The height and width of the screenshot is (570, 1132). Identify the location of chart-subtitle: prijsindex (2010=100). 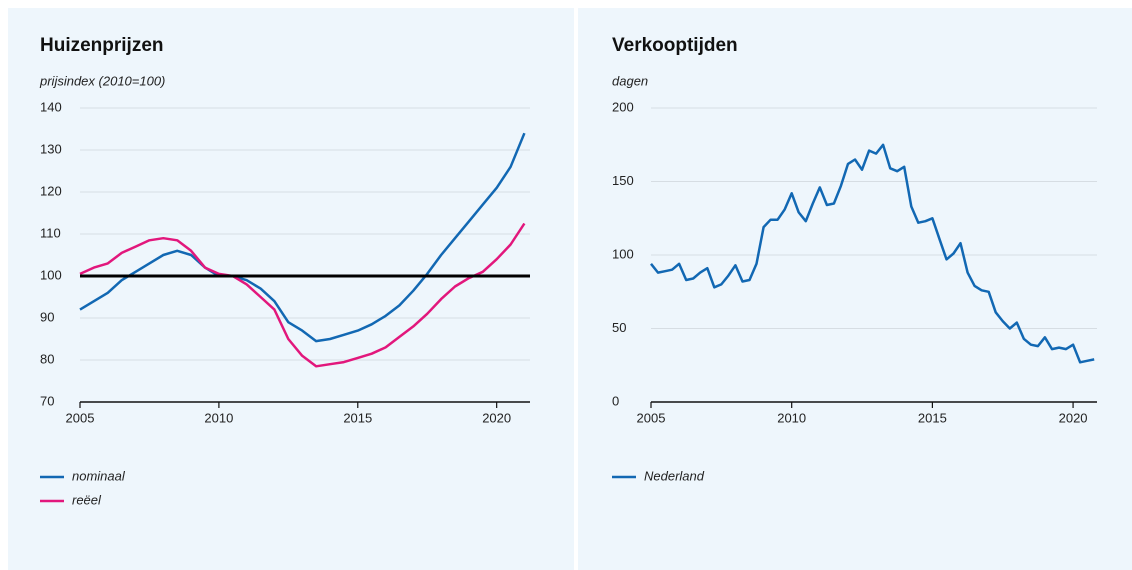
(102, 80).